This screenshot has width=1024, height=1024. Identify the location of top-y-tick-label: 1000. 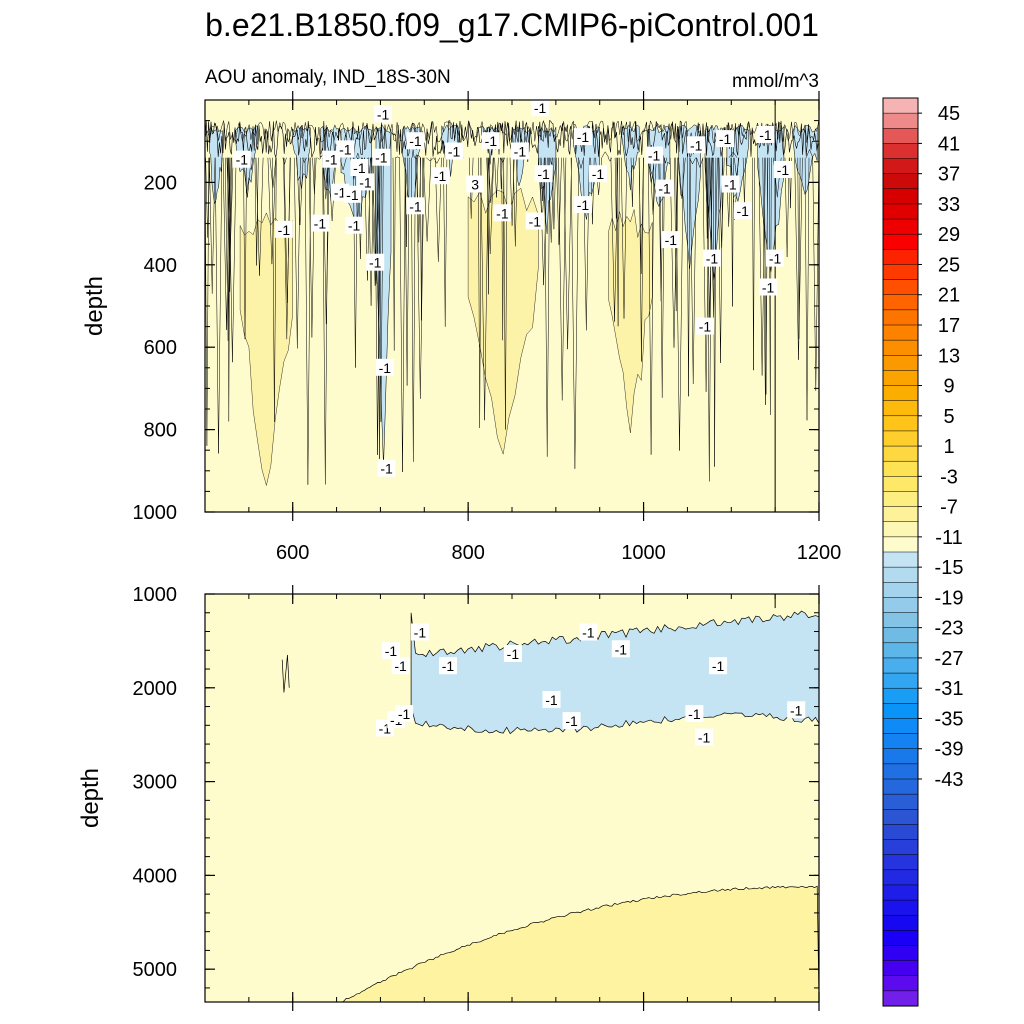
(155, 513).